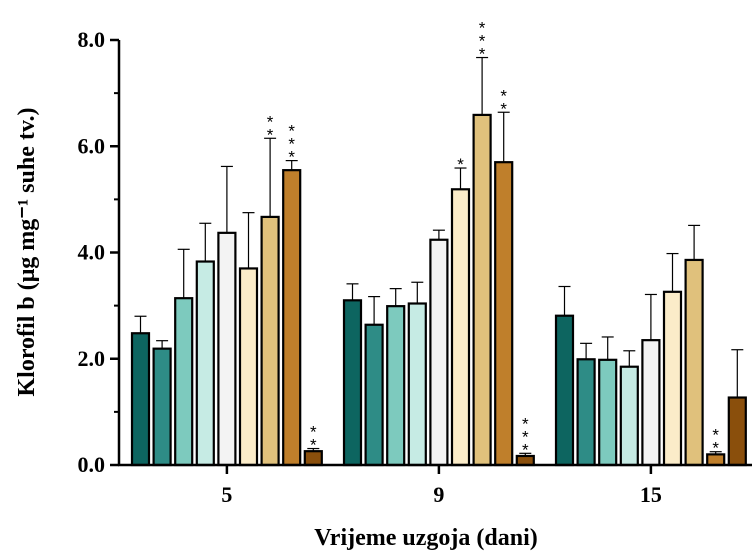 The width and height of the screenshot is (752, 553). Describe the element at coordinates (651, 494) in the screenshot. I see `x-tick-label: 15` at that location.